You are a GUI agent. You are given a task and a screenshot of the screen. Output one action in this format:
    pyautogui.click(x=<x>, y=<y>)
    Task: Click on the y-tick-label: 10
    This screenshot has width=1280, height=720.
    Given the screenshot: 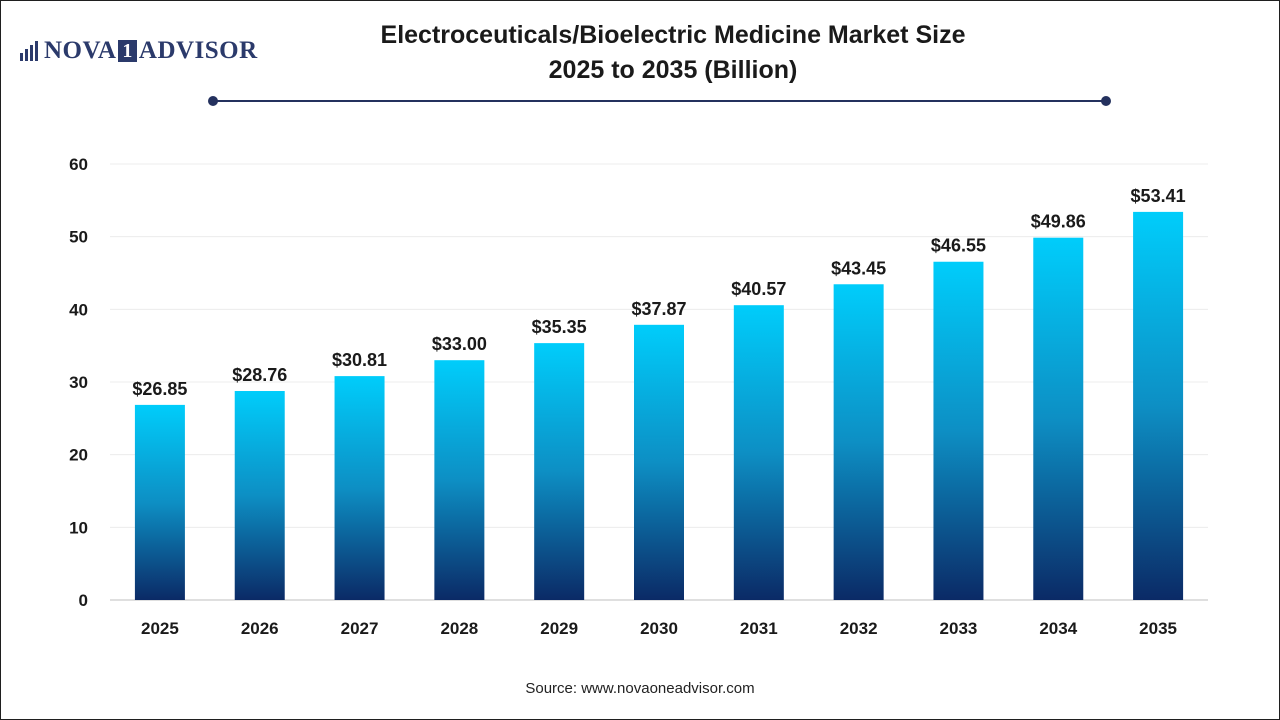 What is the action you would take?
    pyautogui.click(x=78, y=527)
    